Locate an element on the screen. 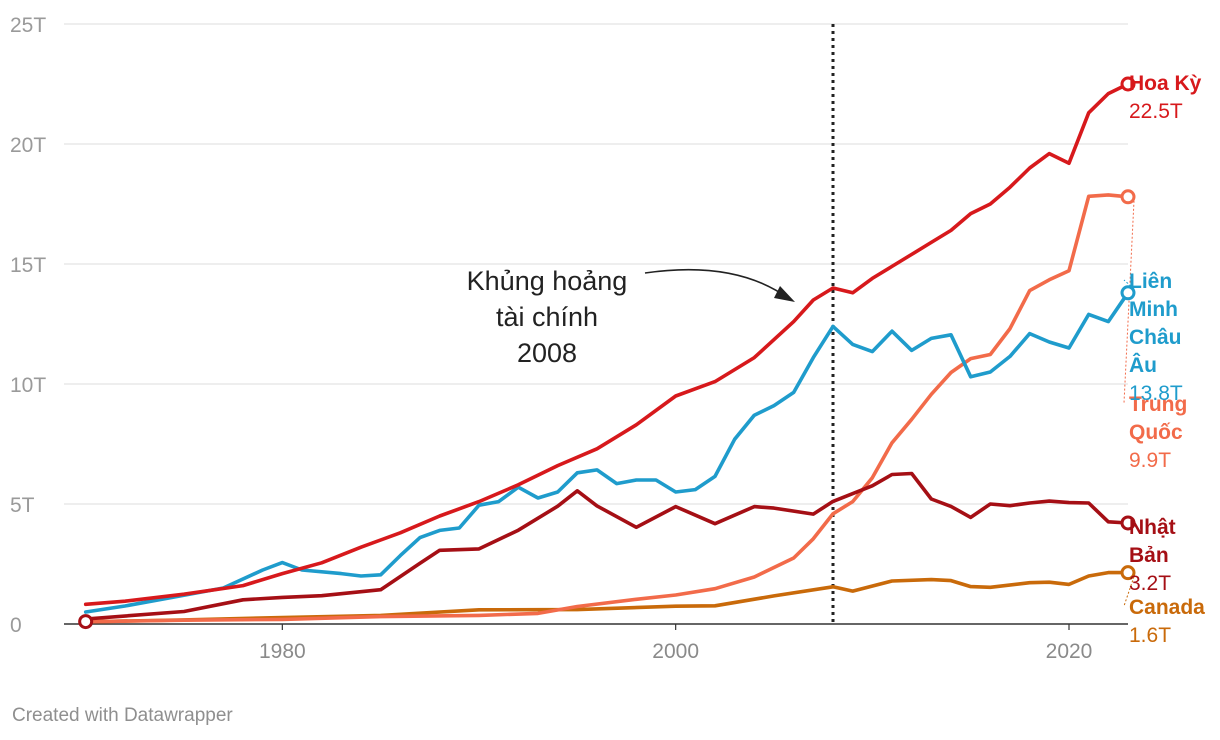 This screenshot has width=1220, height=740. annotation-arrowhead is located at coordinates (784, 294).